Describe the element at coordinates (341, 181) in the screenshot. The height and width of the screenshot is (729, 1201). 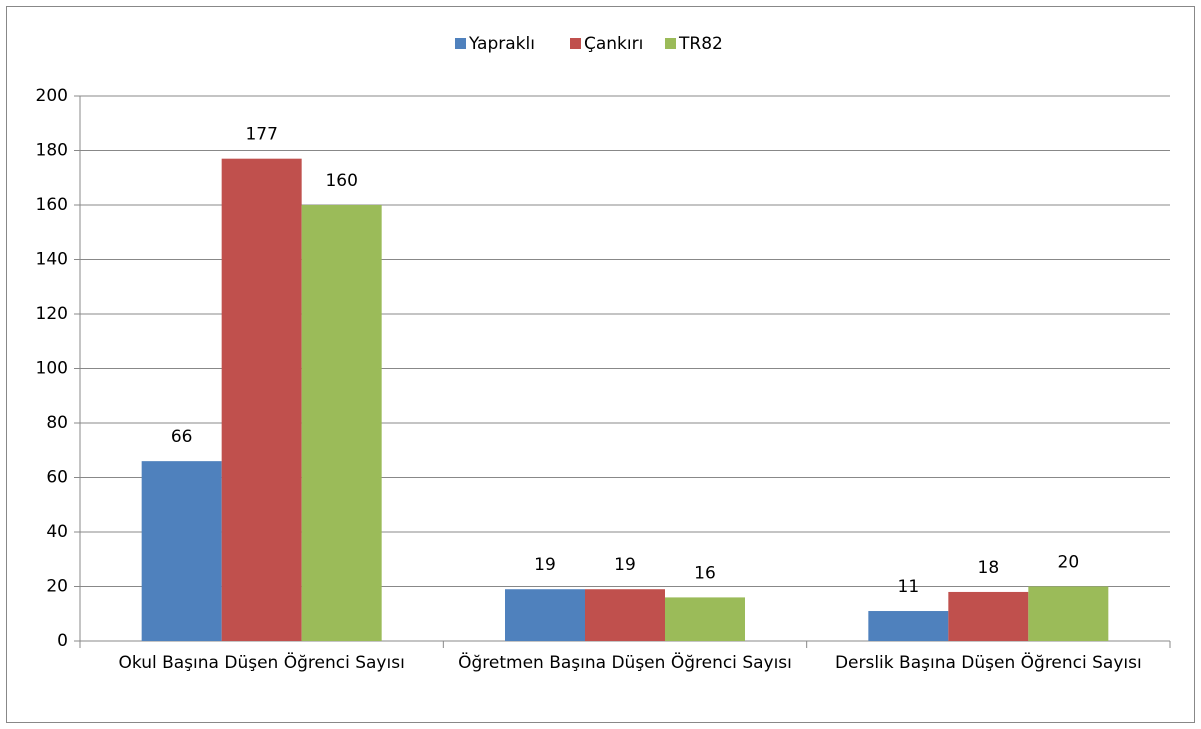
I see `data-label: 160` at that location.